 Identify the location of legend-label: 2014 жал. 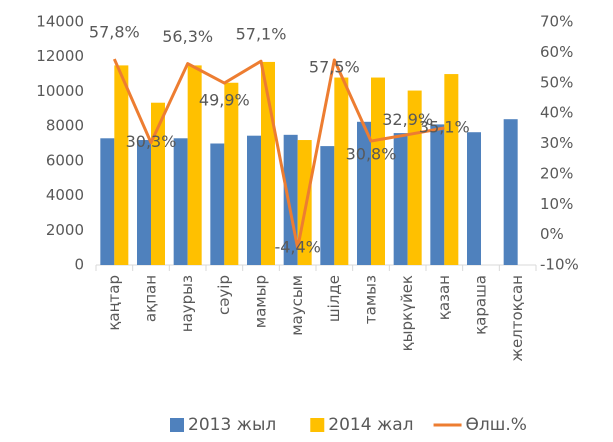
(370, 425).